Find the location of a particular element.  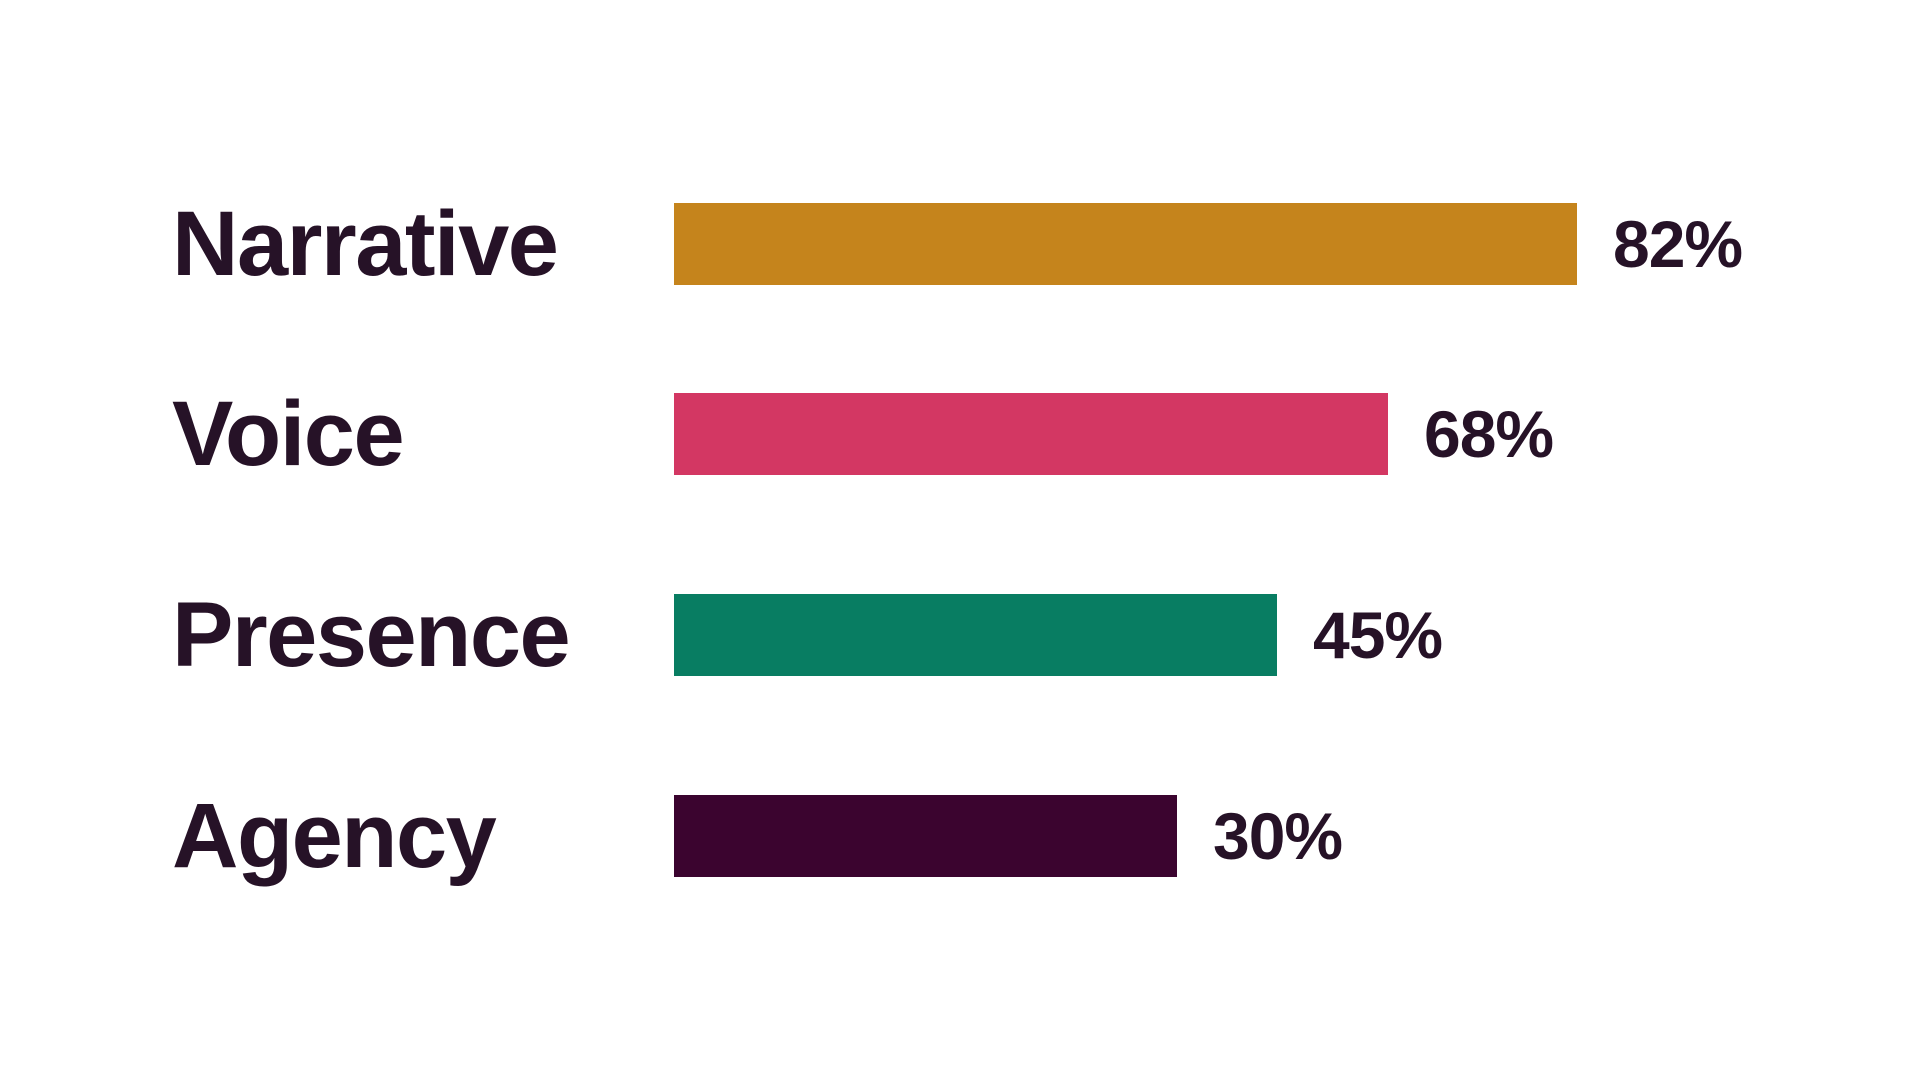

chart-row-presence: Presence 45% is located at coordinates (960, 635).